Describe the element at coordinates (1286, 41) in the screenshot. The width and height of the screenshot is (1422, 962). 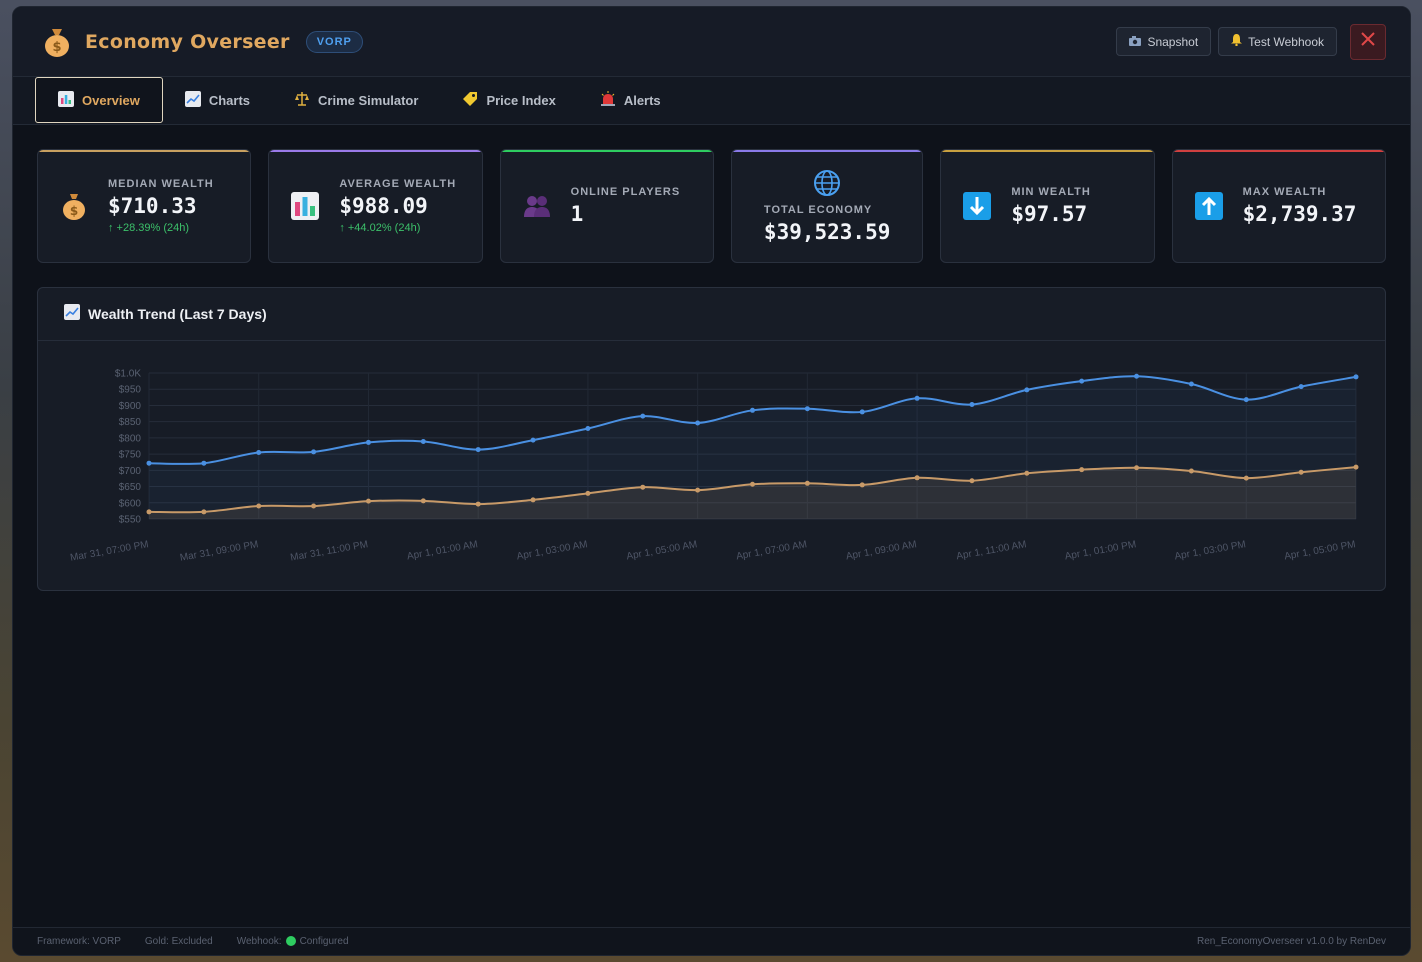
I see `webhook-label: Test Webhook` at that location.